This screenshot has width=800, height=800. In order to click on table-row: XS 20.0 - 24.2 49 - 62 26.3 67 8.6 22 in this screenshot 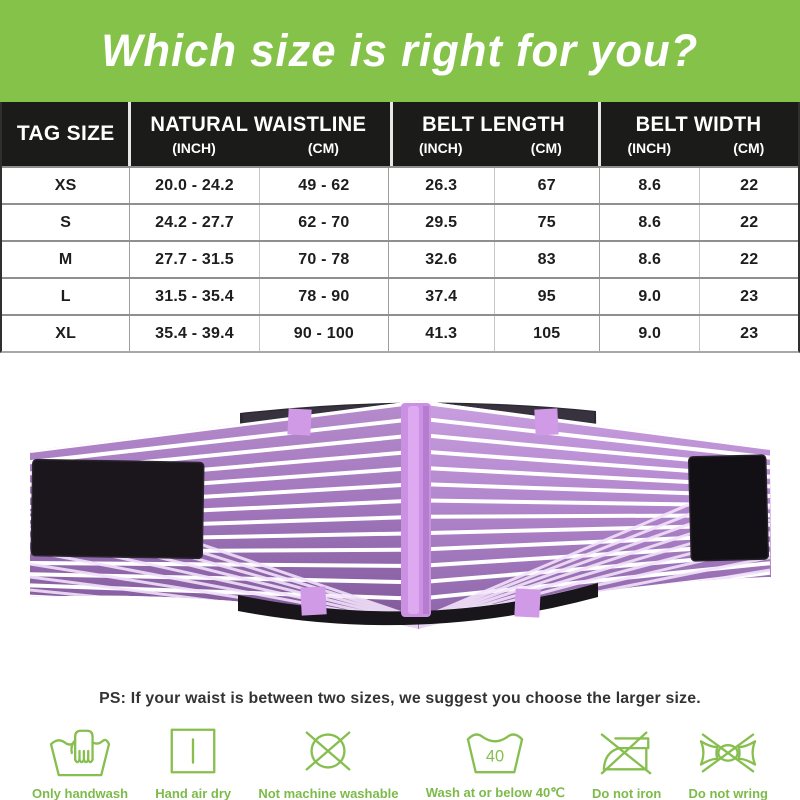, I will do `click(400, 184)`.